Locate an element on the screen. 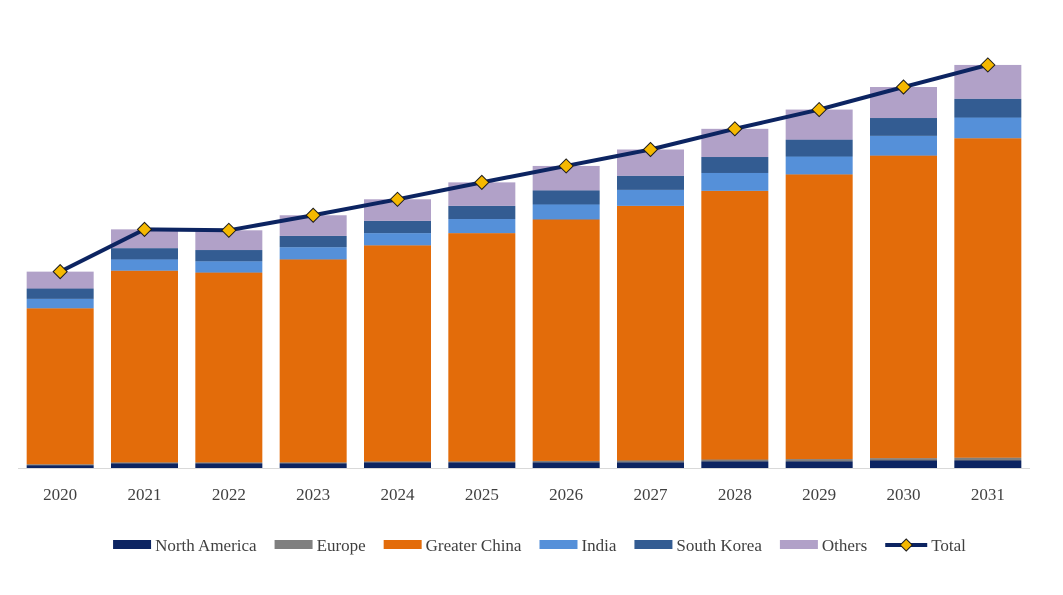 This screenshot has width=1063, height=595. x-tick-label-2031: 2031 is located at coordinates (988, 494).